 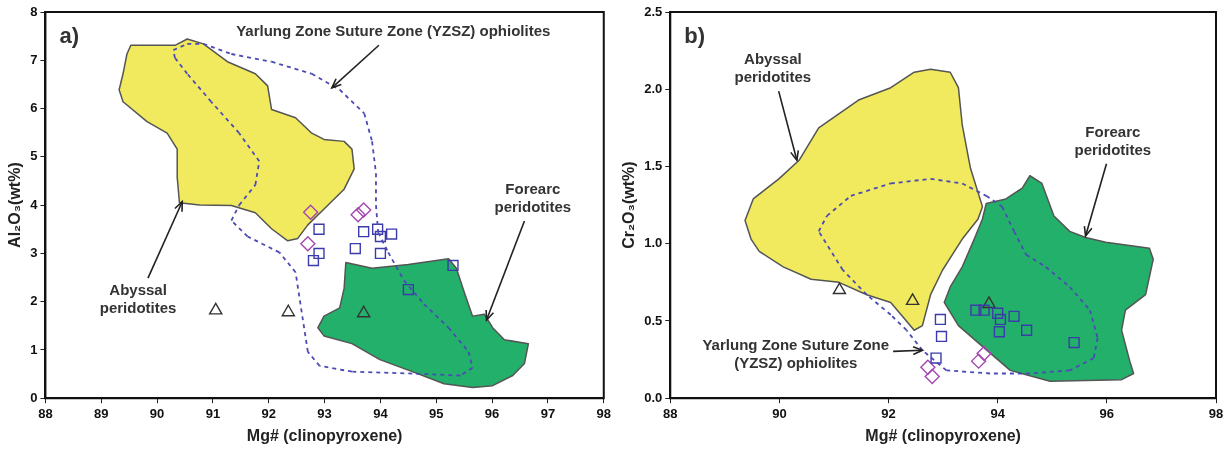 I want to click on y-tick-label: 4, so click(x=34, y=204).